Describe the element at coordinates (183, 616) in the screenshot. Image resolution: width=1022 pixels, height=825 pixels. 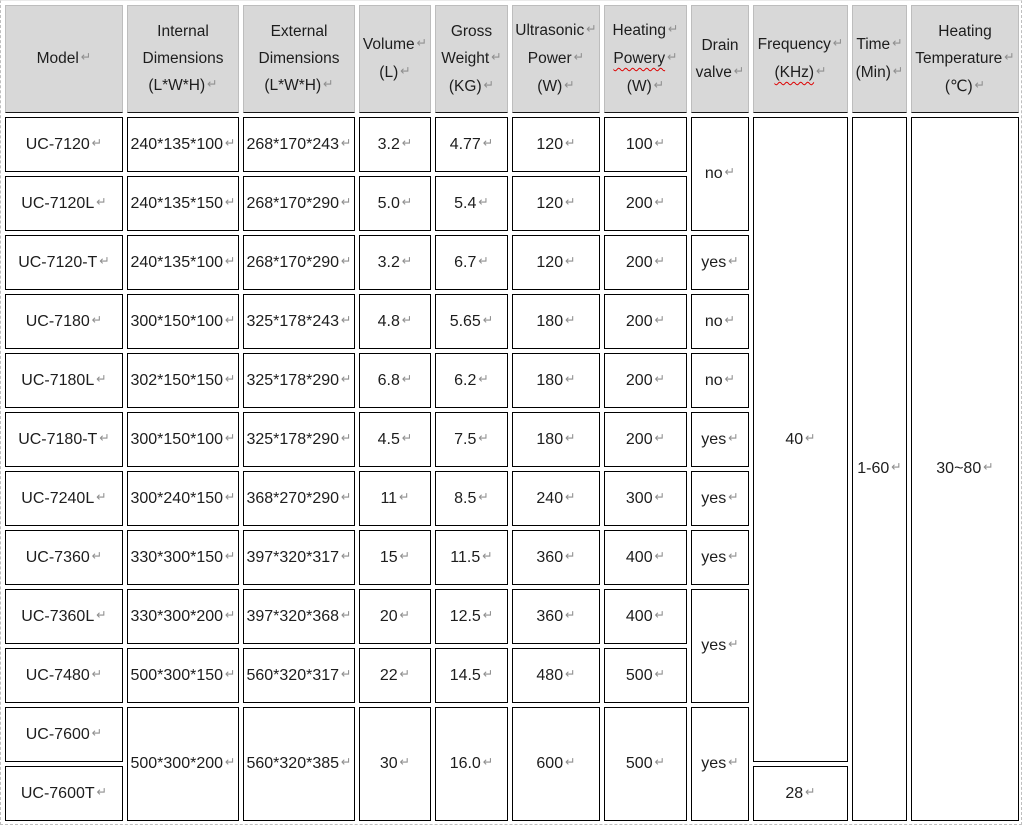
I see `cell-internal-dimensions: 330*300*200 ↵` at that location.